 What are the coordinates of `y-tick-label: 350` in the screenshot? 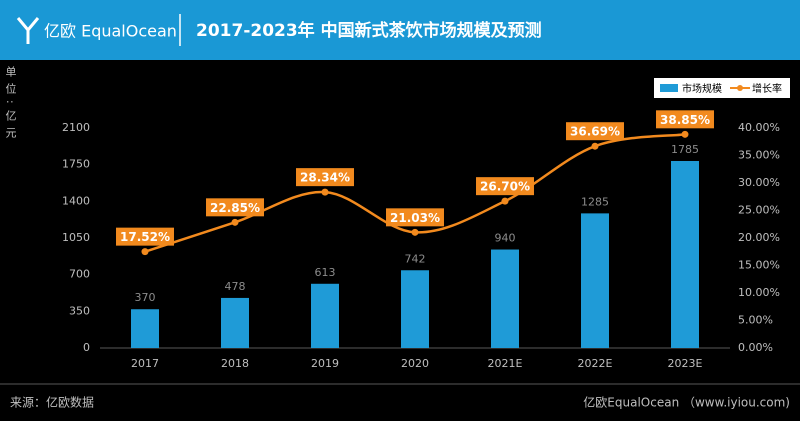 It's located at (79, 310).